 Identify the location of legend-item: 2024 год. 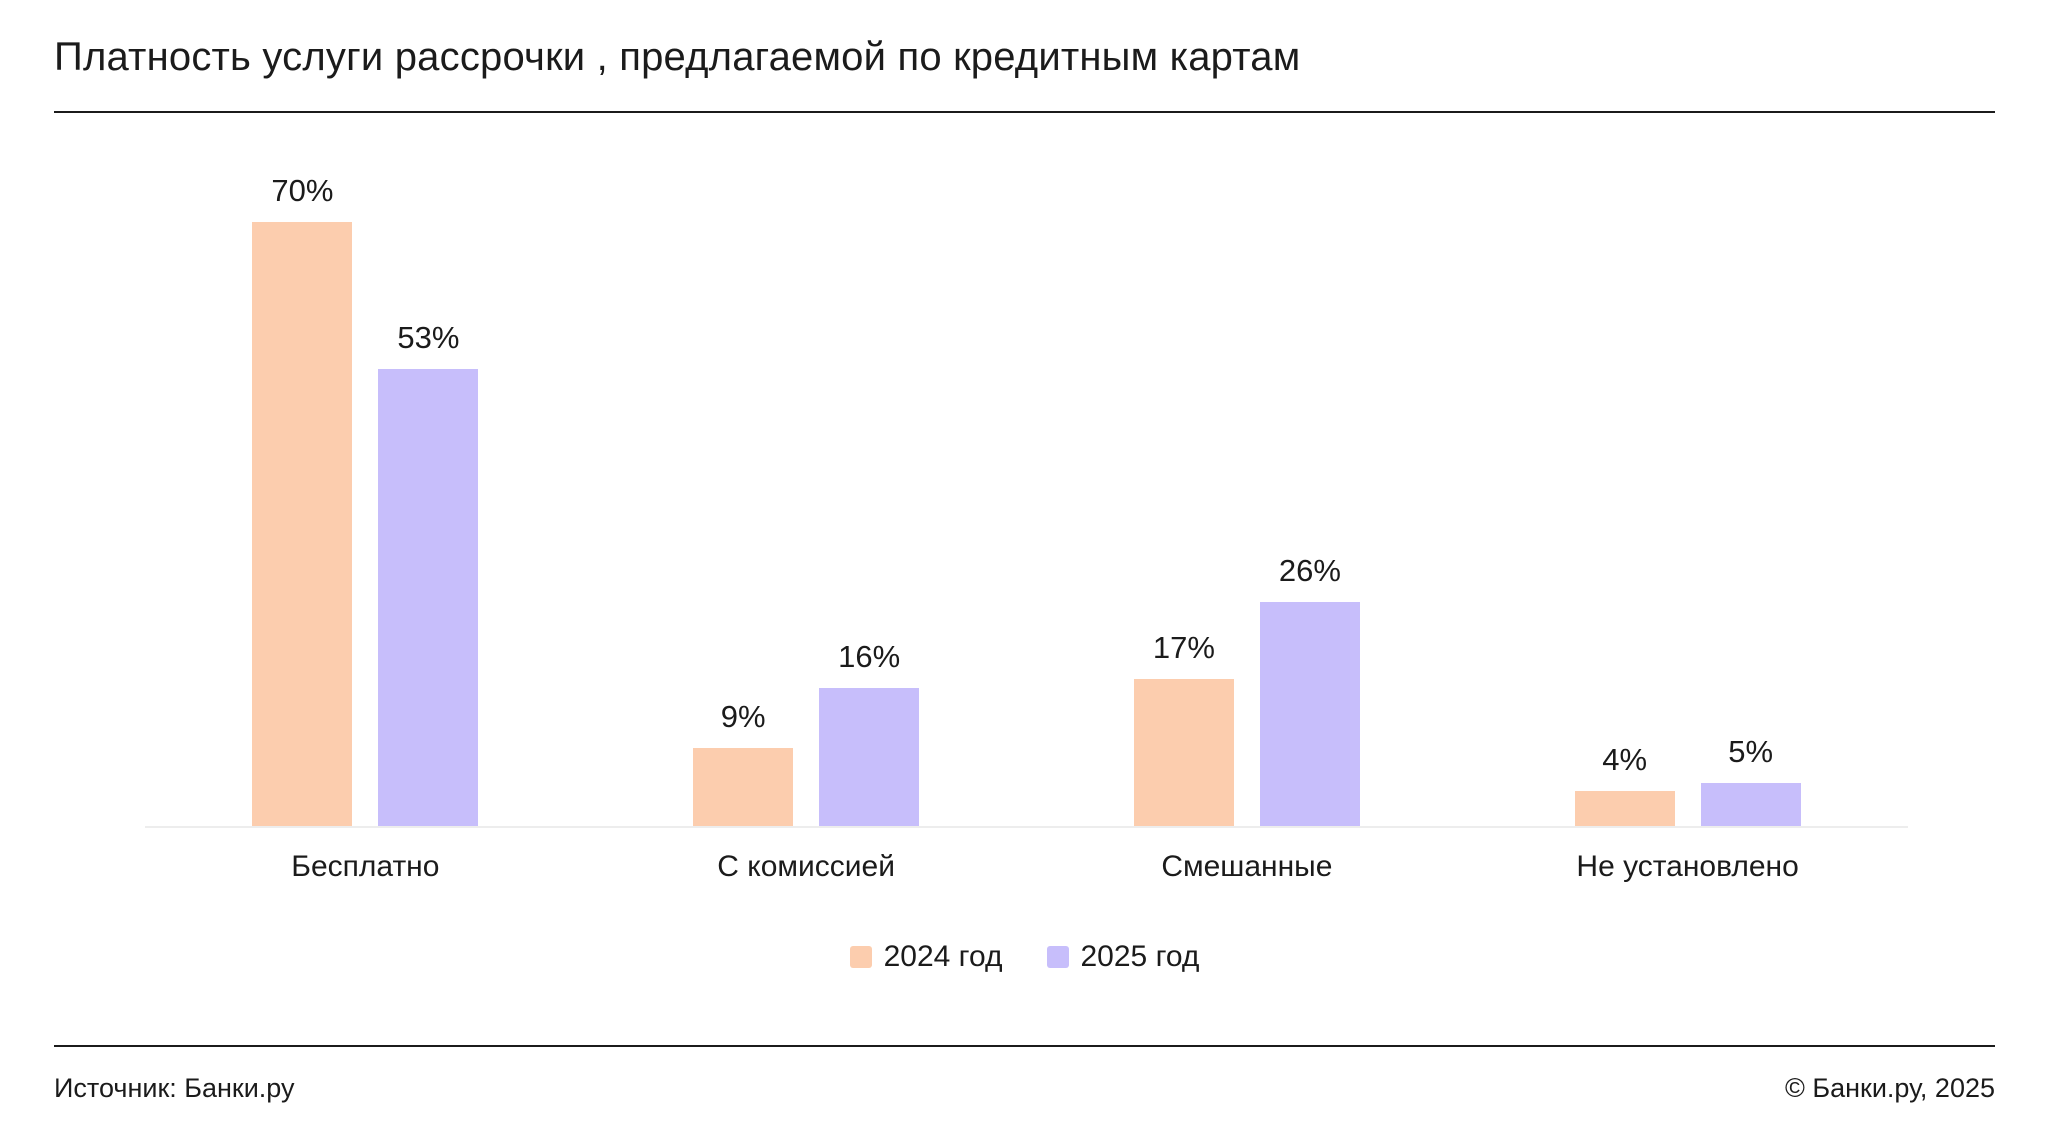
(926, 957).